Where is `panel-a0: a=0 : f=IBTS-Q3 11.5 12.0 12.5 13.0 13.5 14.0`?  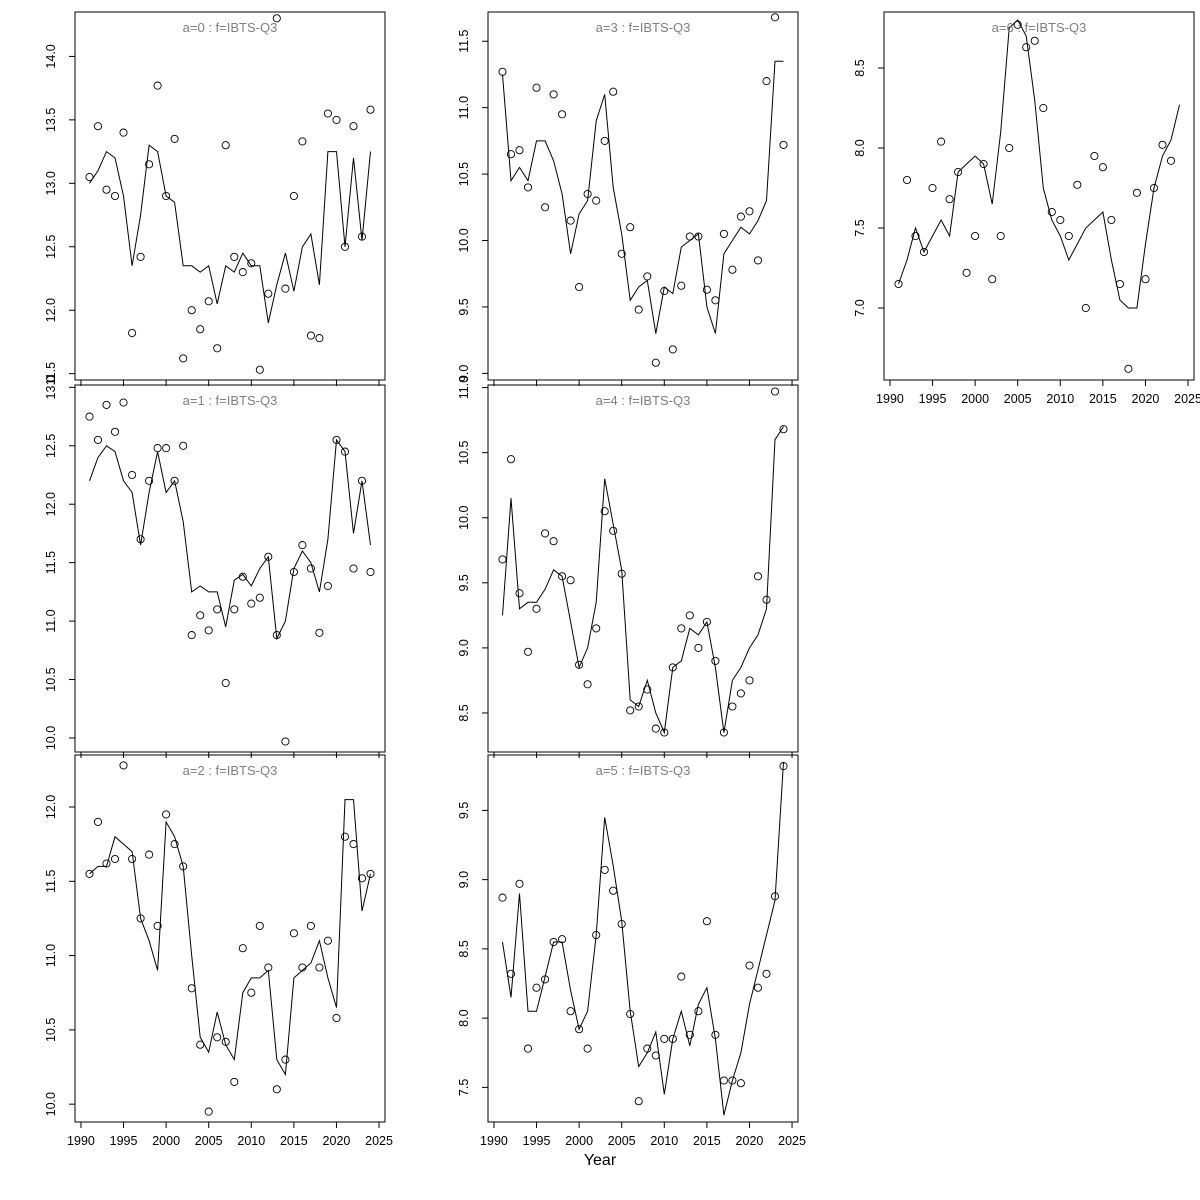 panel-a0: a=0 : f=IBTS-Q3 11.5 12.0 12.5 13.0 13.5 14.0 is located at coordinates (215, 198).